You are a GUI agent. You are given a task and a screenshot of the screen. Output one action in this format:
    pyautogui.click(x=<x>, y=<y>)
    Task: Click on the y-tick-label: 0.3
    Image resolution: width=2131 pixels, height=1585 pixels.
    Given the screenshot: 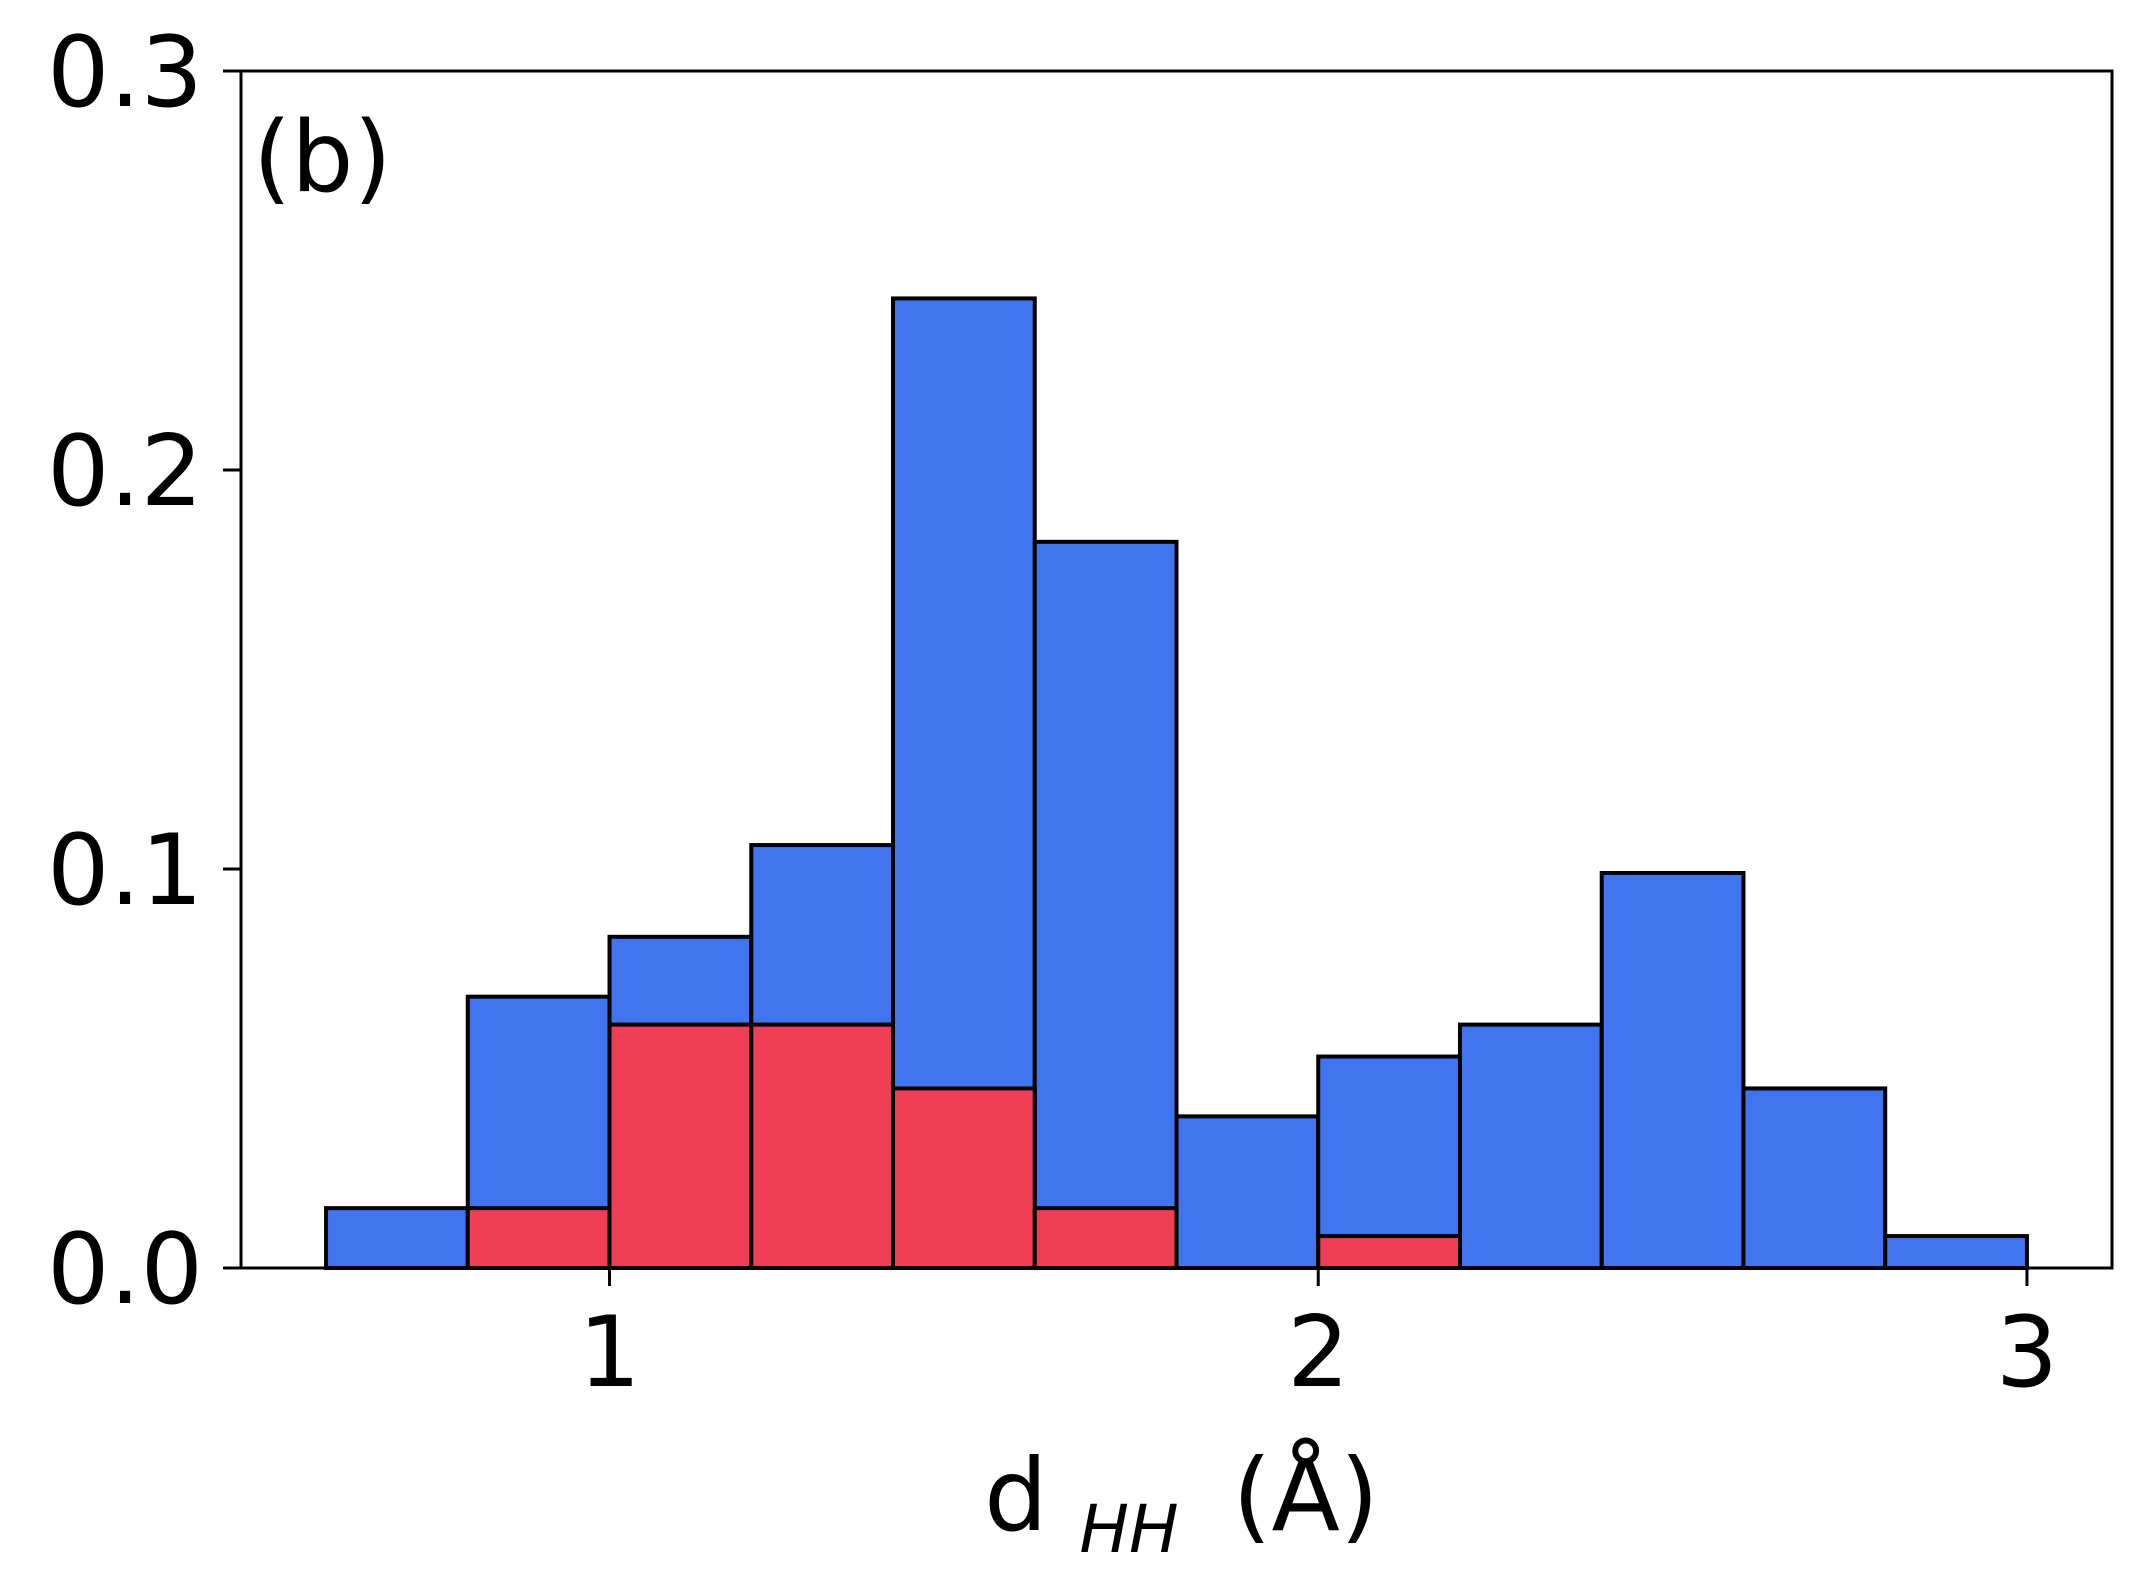 What is the action you would take?
    pyautogui.click(x=125, y=73)
    